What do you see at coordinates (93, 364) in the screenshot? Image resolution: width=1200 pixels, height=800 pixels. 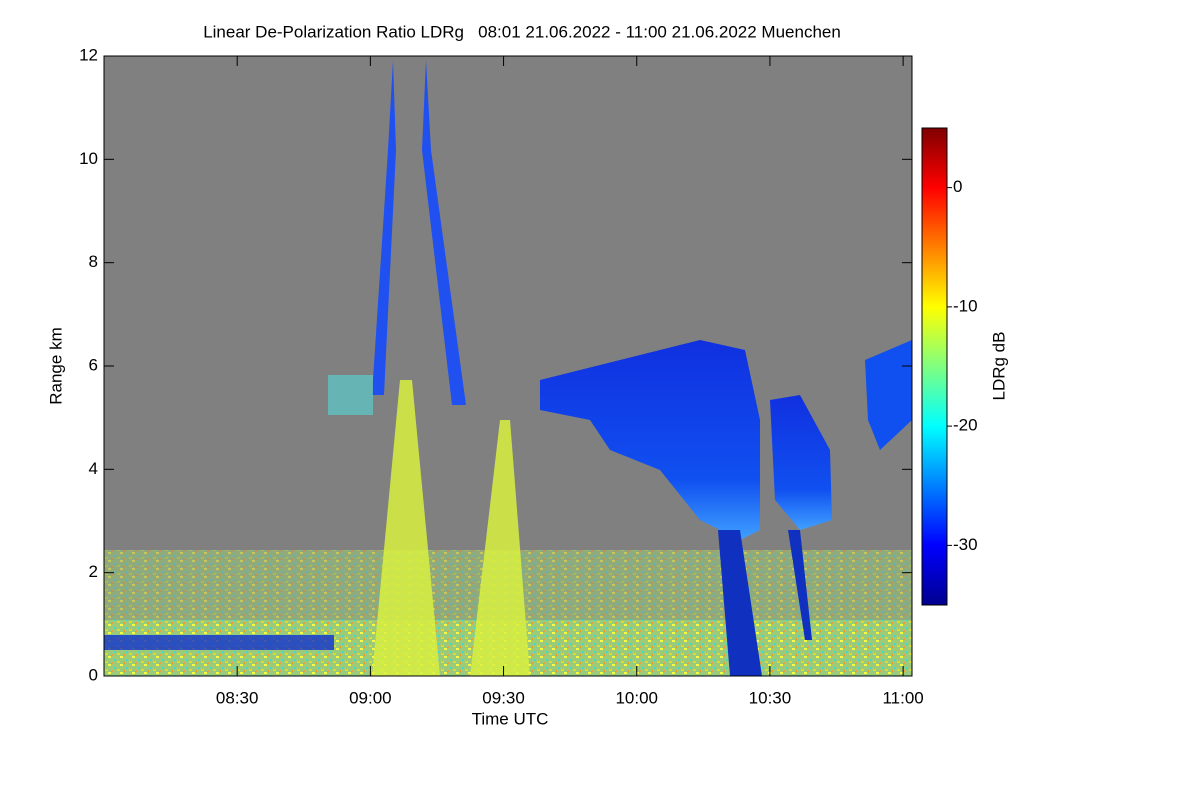 I see `y-tick-label: 6` at bounding box center [93, 364].